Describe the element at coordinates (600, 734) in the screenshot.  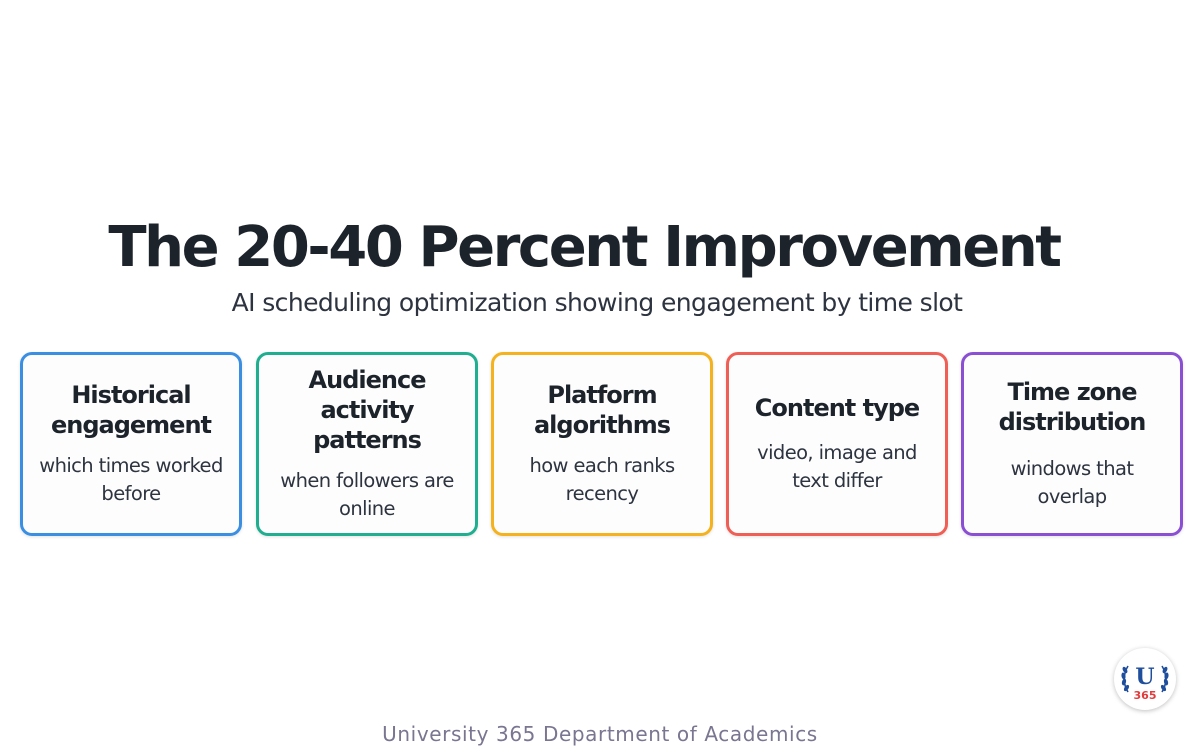
I see `footer-text: University 365 Department of Academics` at that location.